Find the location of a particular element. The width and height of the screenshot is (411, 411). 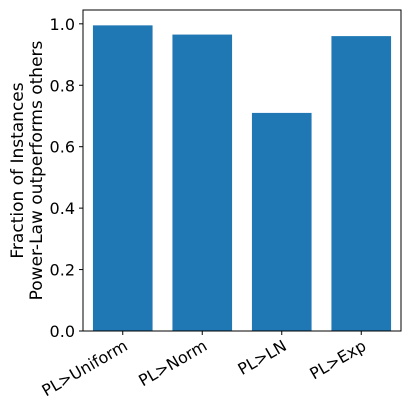

y-axis-label-line1: Fraction of Instances is located at coordinates (18, 170).